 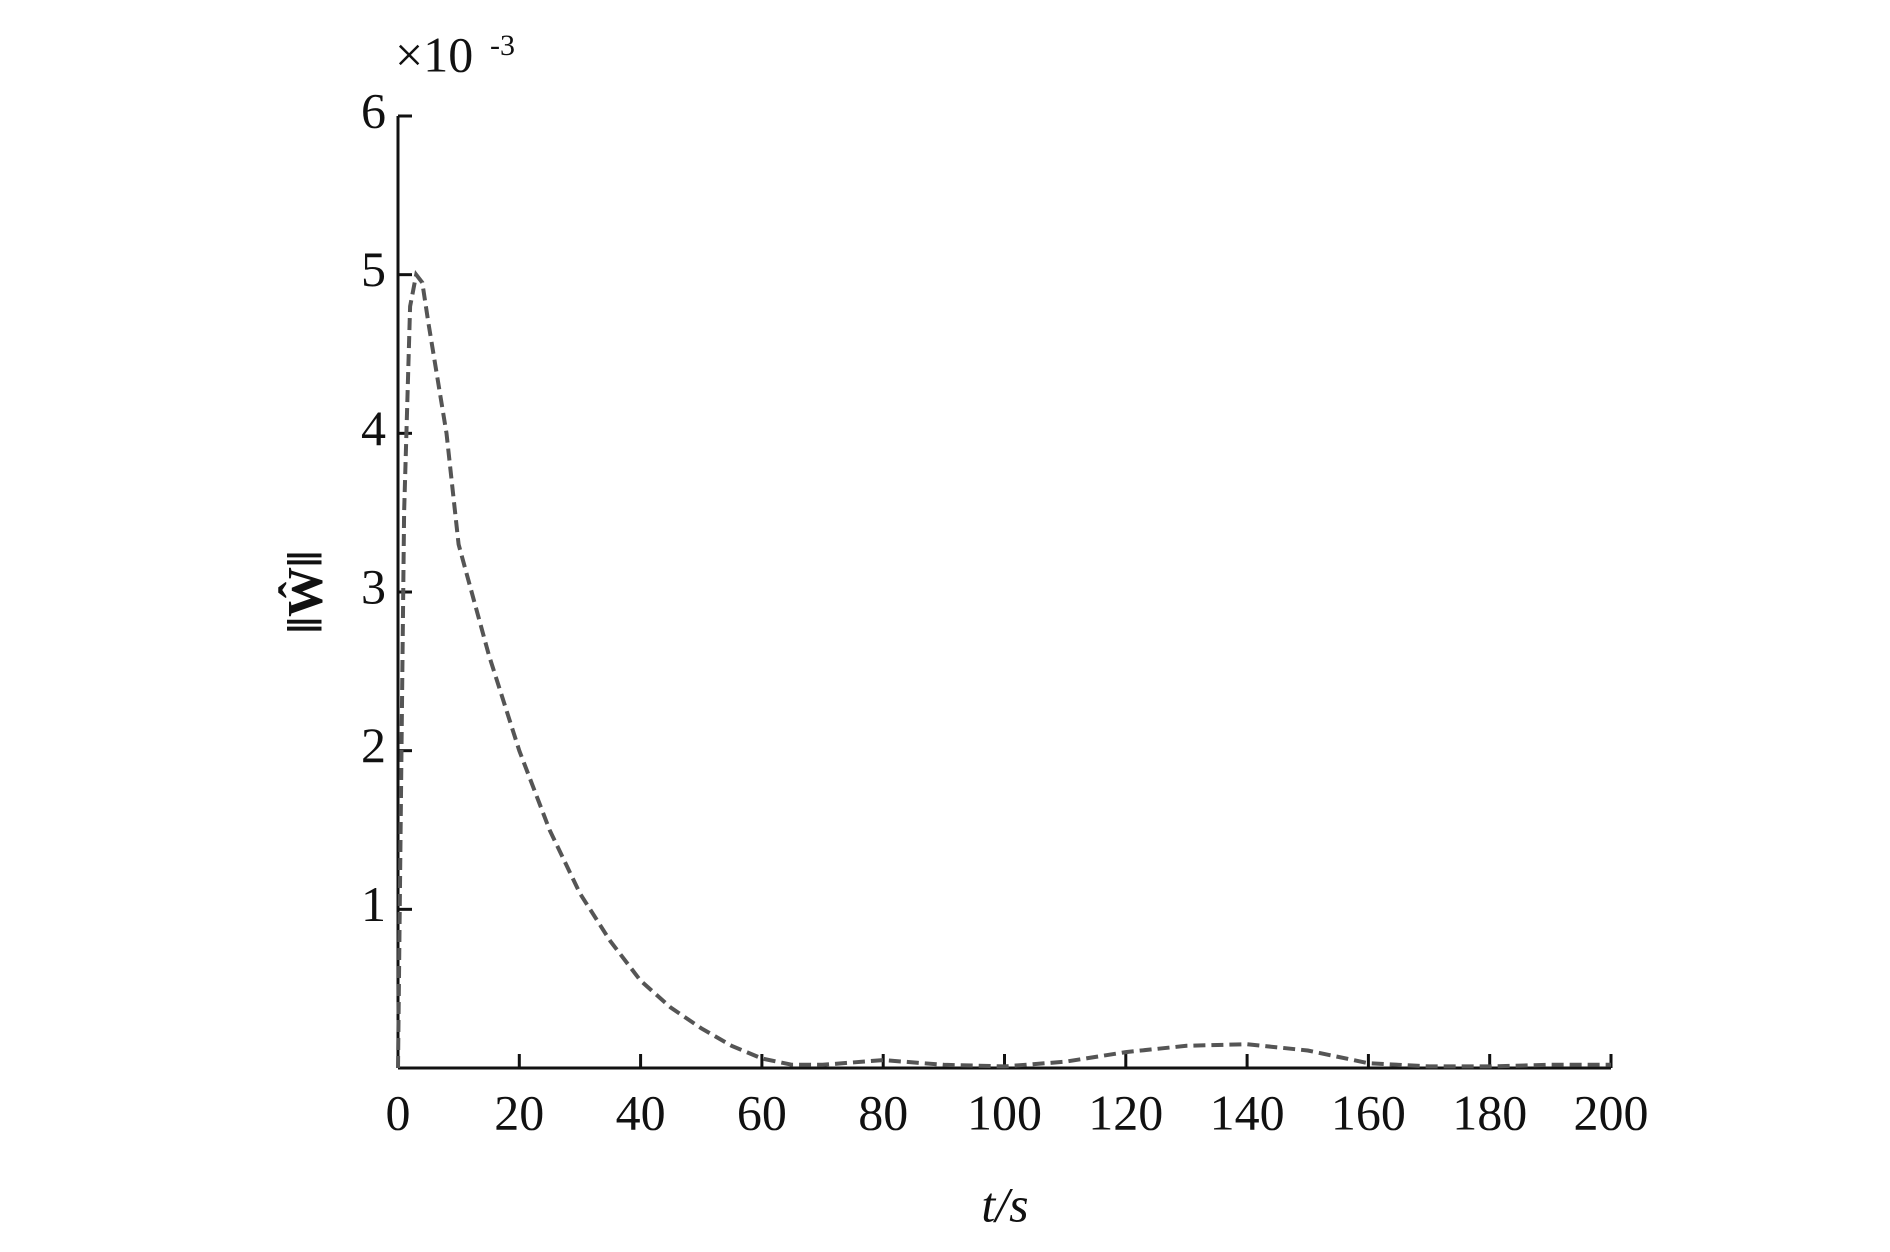 What do you see at coordinates (1368, 1112) in the screenshot?
I see `x-tick-label: 160` at bounding box center [1368, 1112].